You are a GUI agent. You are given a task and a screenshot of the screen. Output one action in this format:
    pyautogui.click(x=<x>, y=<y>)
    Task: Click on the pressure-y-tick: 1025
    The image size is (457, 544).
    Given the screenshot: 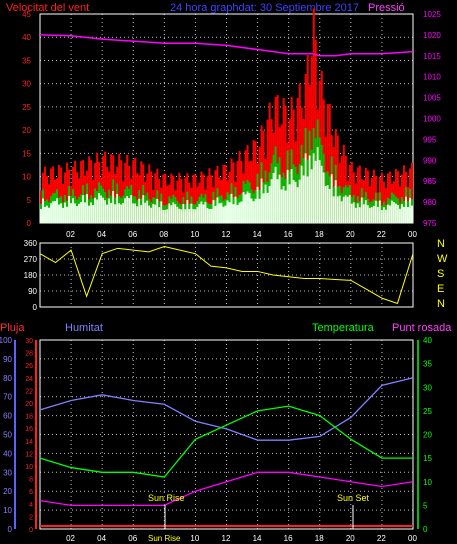 What is the action you would take?
    pyautogui.click(x=432, y=14)
    